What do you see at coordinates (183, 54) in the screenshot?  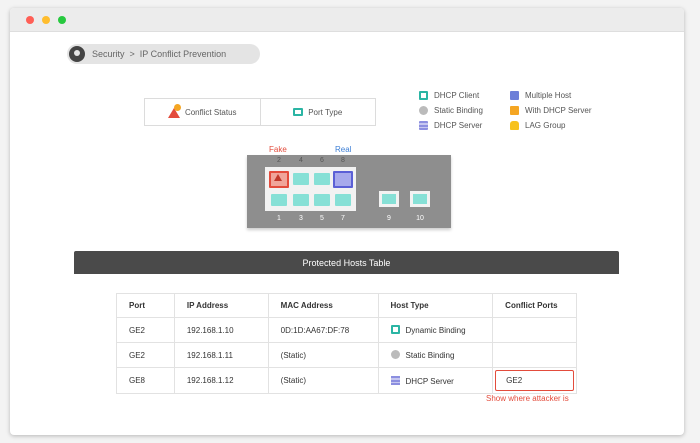 I see `breadcrumb-page: IP Conflict Prevention` at bounding box center [183, 54].